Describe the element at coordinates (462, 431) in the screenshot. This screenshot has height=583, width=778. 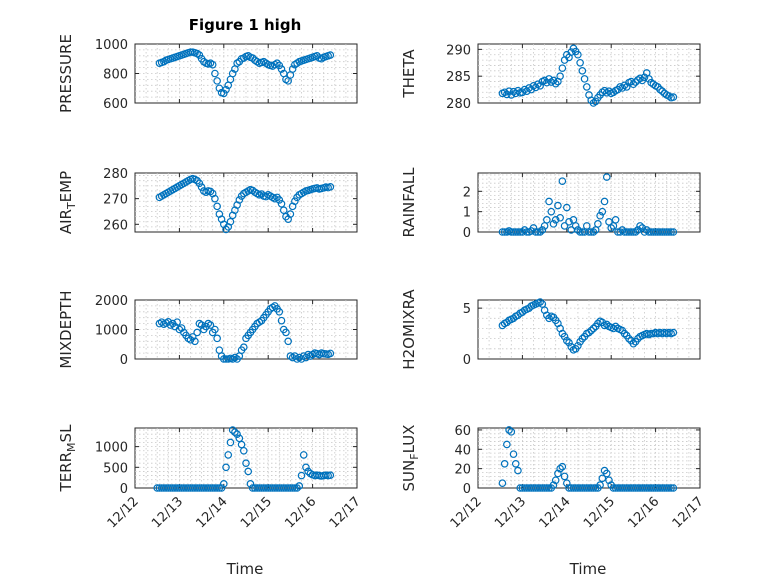
I see `y-tick-label: 60` at that location.